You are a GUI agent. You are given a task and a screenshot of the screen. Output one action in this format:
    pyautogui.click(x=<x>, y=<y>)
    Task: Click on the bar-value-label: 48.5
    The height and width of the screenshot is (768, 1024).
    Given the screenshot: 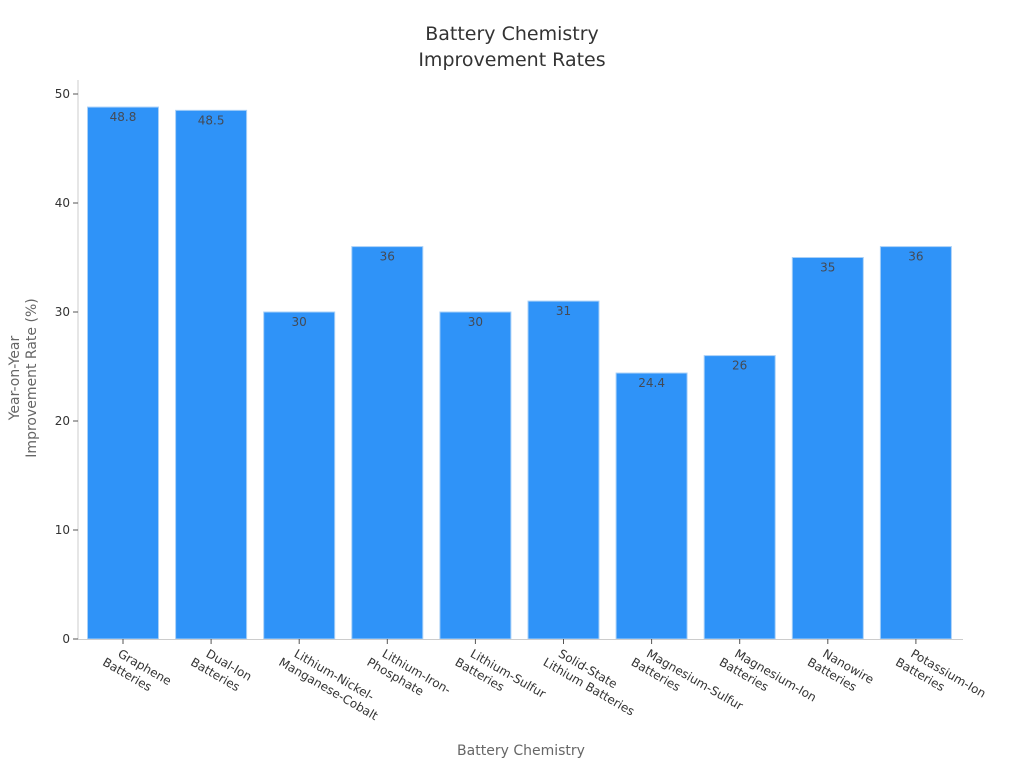 What is the action you would take?
    pyautogui.click(x=211, y=120)
    